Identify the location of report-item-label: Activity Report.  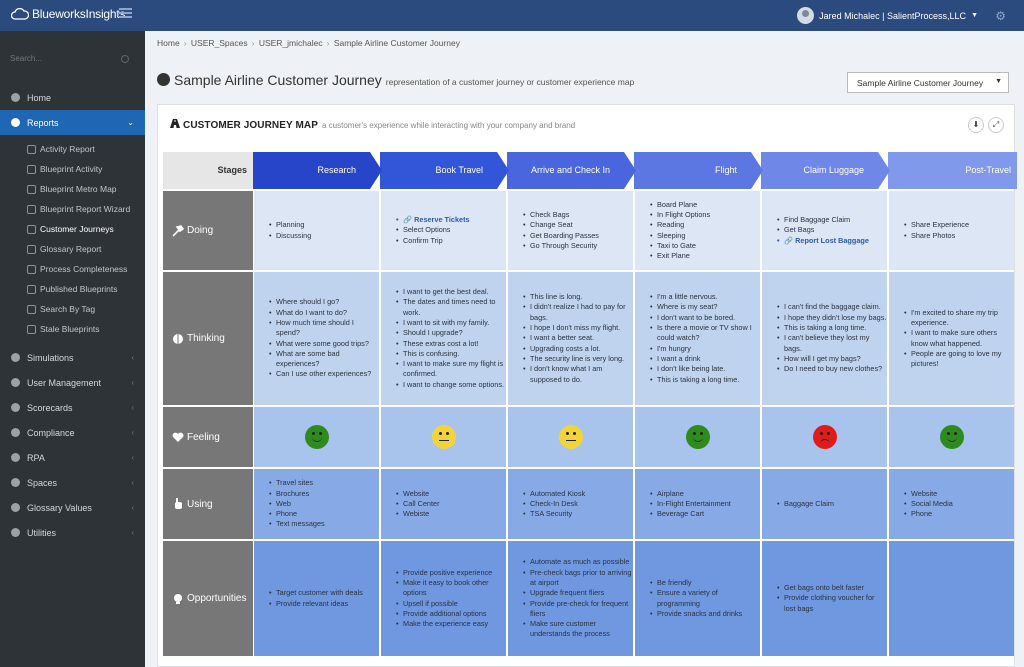
(67, 149).